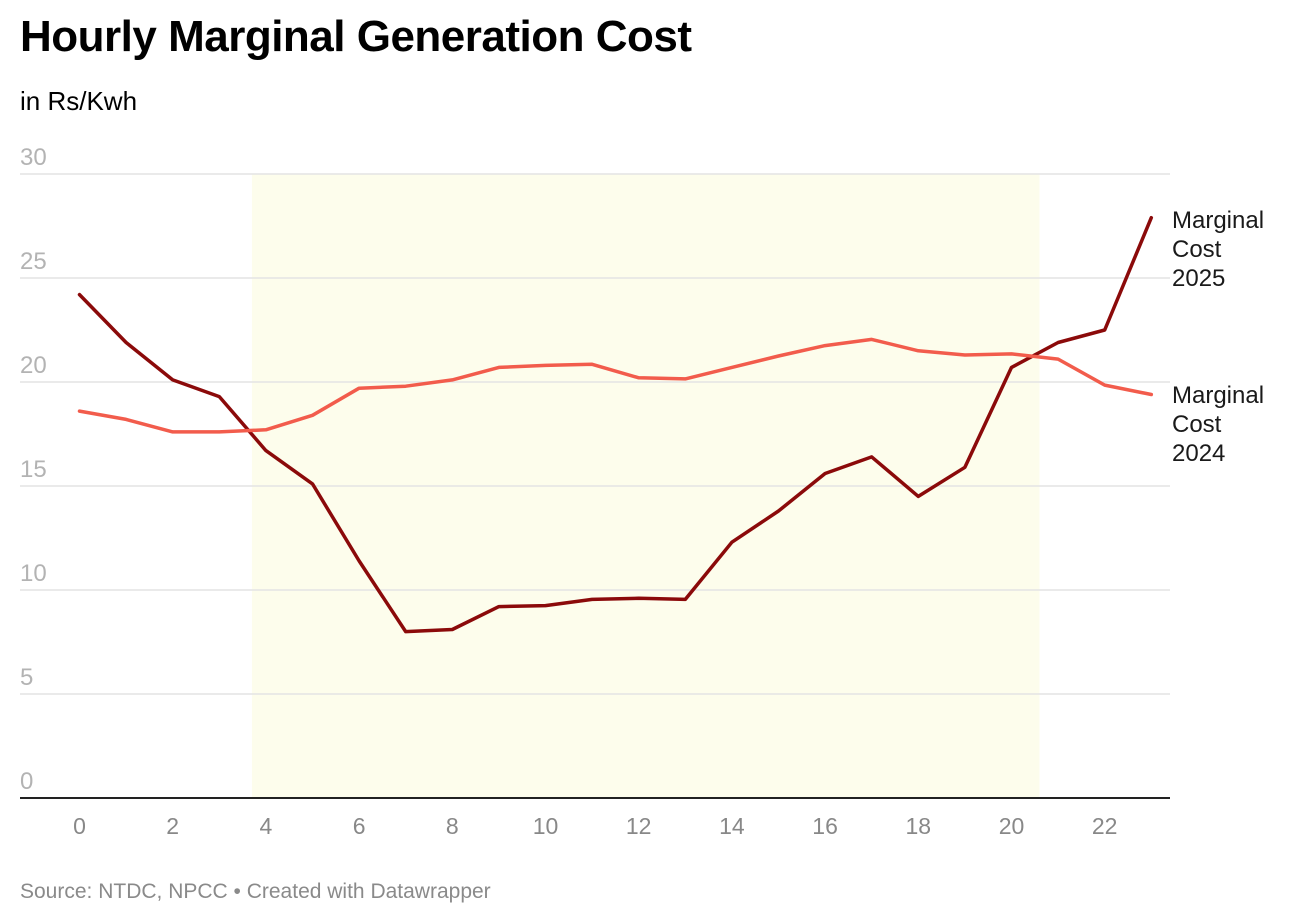 This screenshot has width=1292, height=917. I want to click on x-tick-label: 14, so click(732, 826).